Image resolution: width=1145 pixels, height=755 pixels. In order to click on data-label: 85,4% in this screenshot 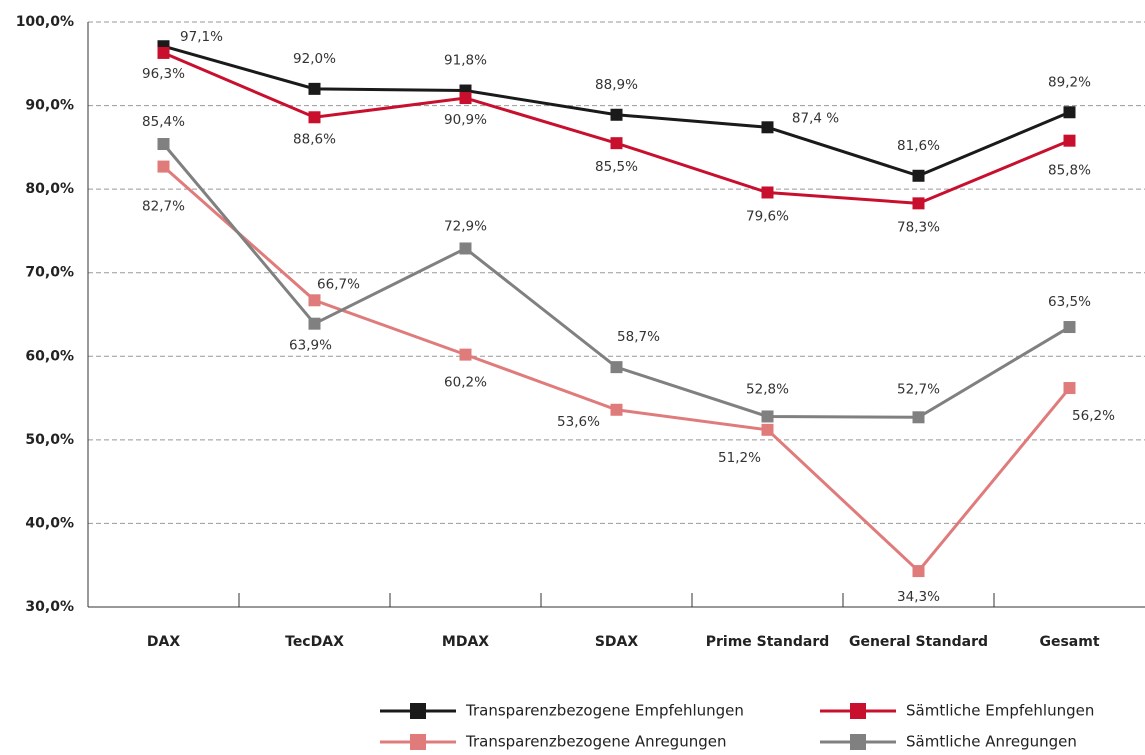, I will do `click(163, 122)`.